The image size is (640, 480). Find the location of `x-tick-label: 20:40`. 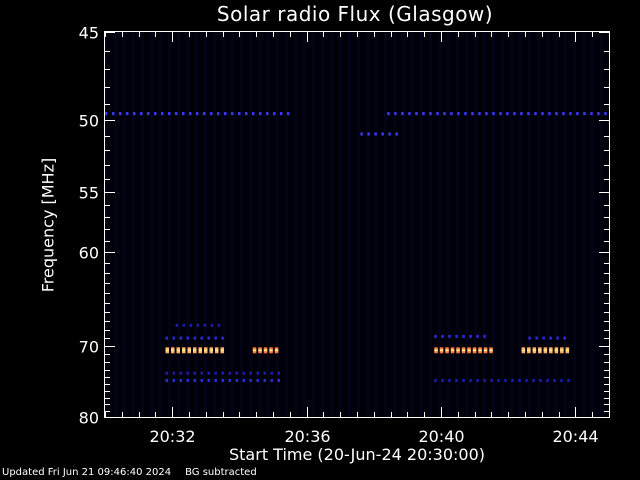

x-tick-label: 20:40 is located at coordinates (441, 436).